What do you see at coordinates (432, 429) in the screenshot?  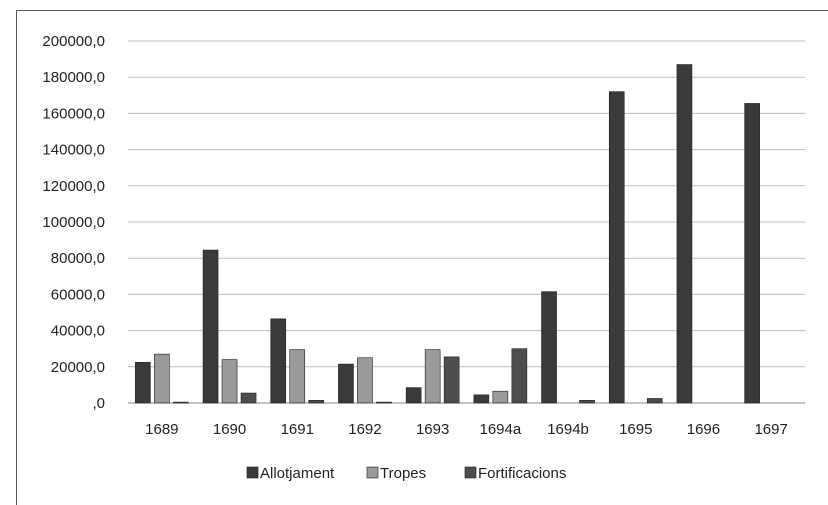 I see `x-tick-label: 1693` at bounding box center [432, 429].